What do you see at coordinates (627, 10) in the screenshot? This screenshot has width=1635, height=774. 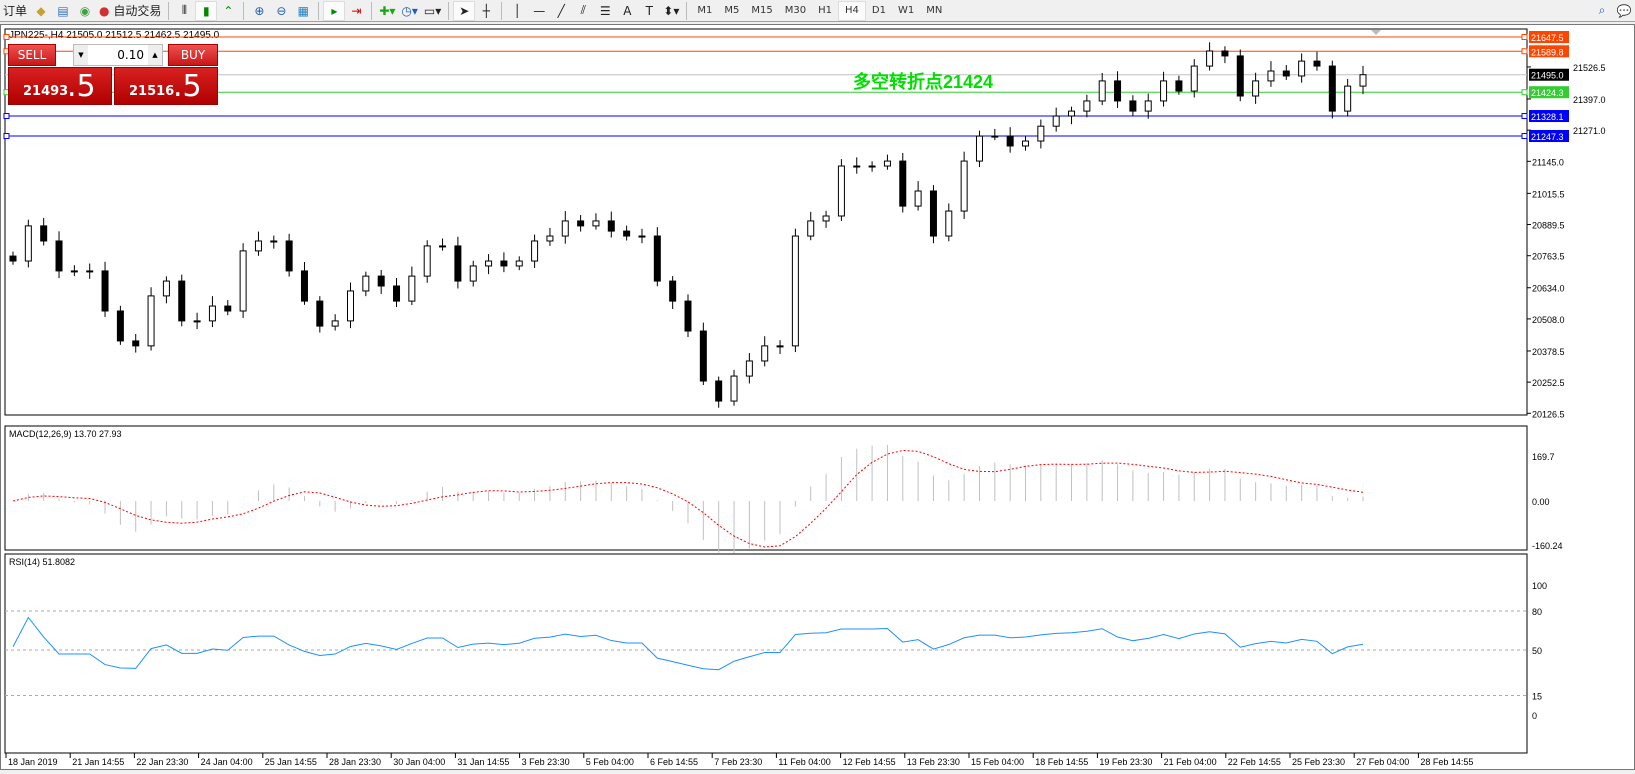 I see `text-icon: A` at bounding box center [627, 10].